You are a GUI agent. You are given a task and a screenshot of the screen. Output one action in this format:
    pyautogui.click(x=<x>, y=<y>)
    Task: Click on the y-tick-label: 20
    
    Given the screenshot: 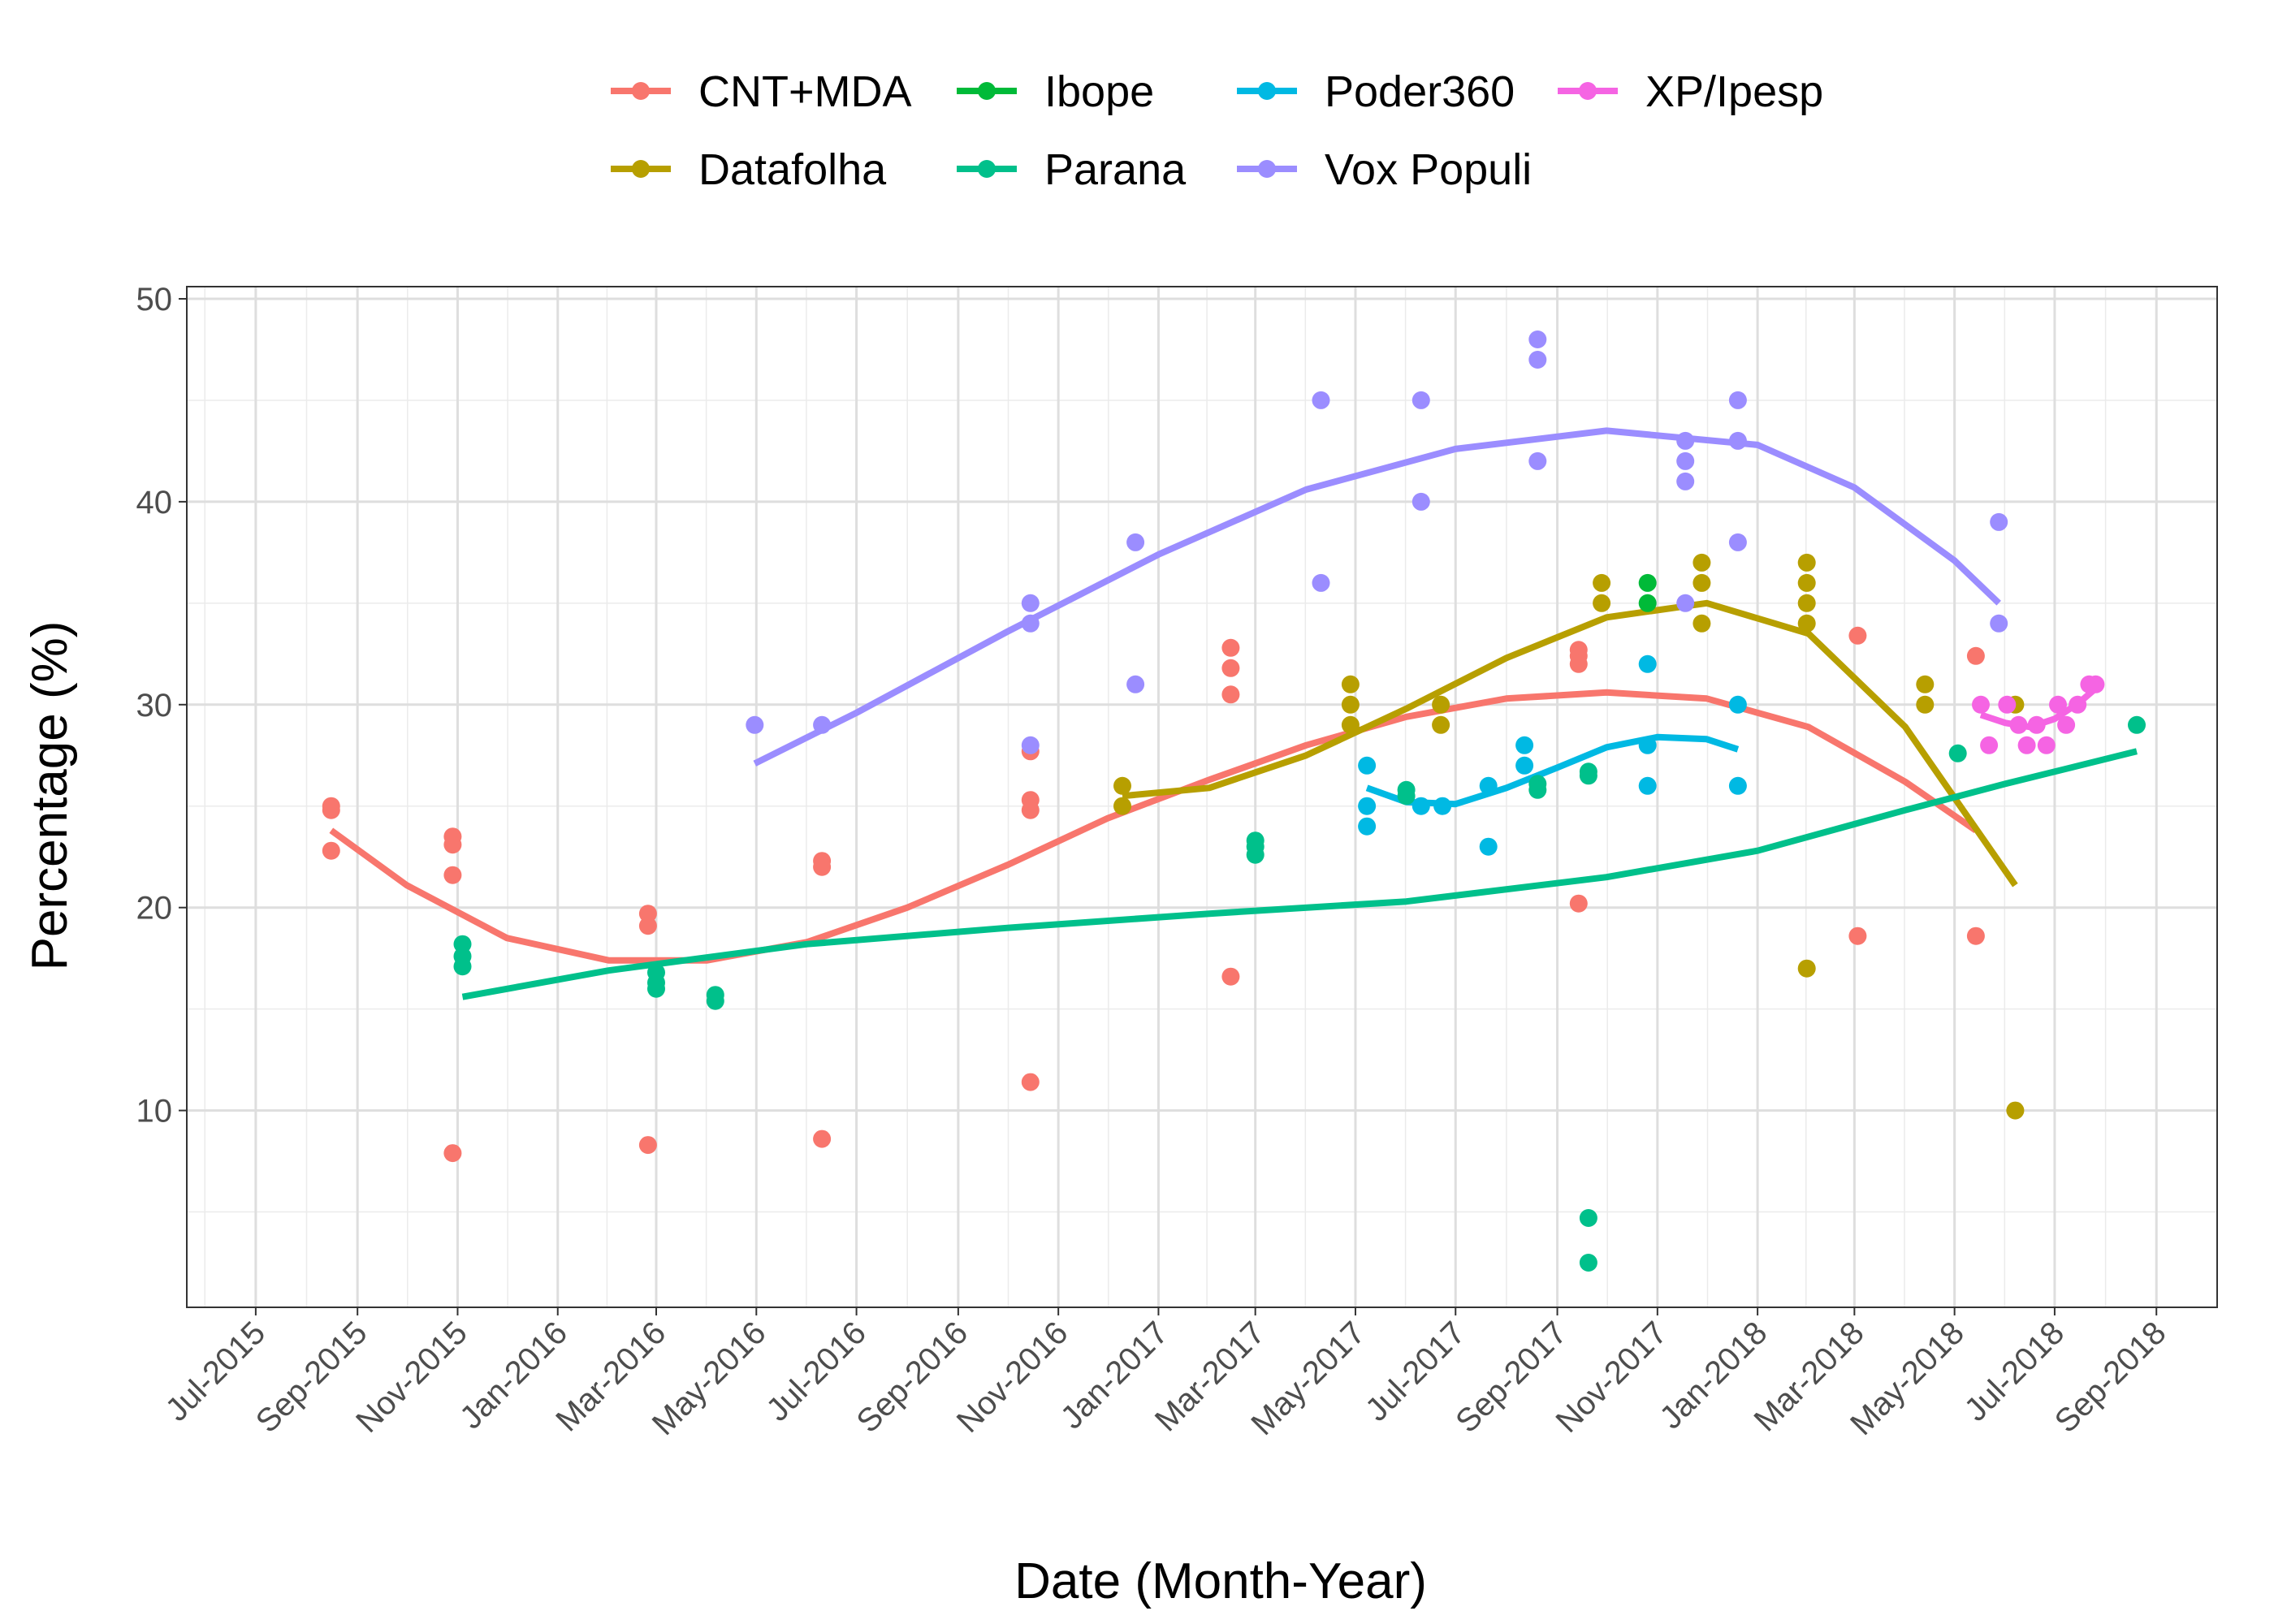 What is the action you would take?
    pyautogui.click(x=154, y=909)
    